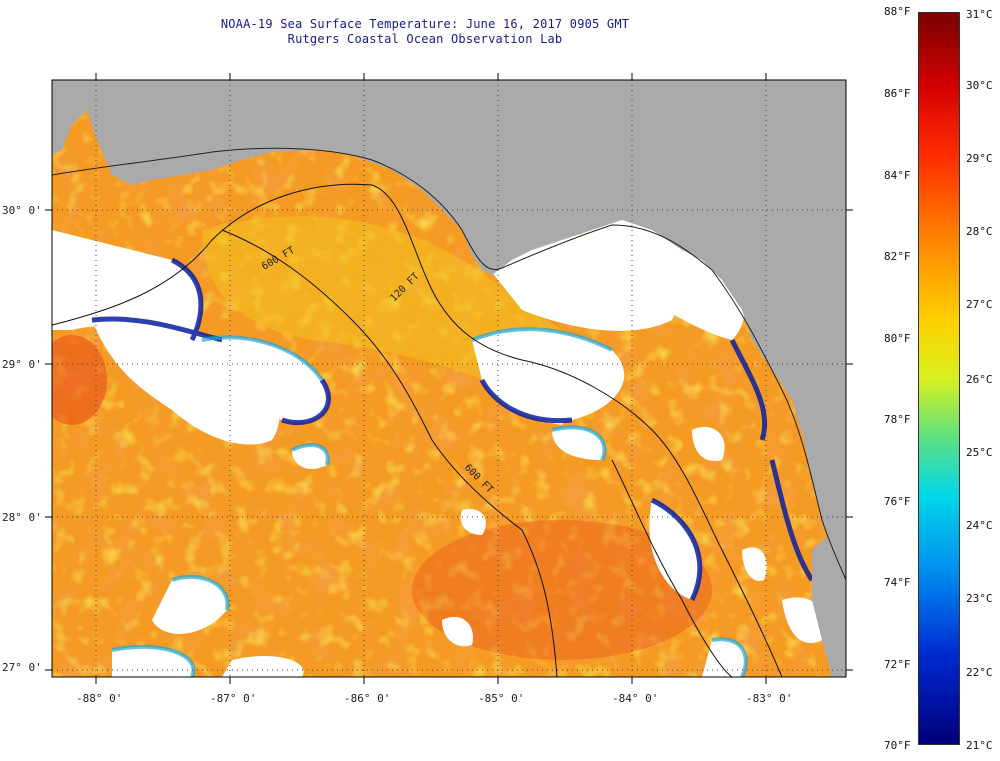  Describe the element at coordinates (897, 419) in the screenshot. I see `cb-f-78: 78°F` at that location.